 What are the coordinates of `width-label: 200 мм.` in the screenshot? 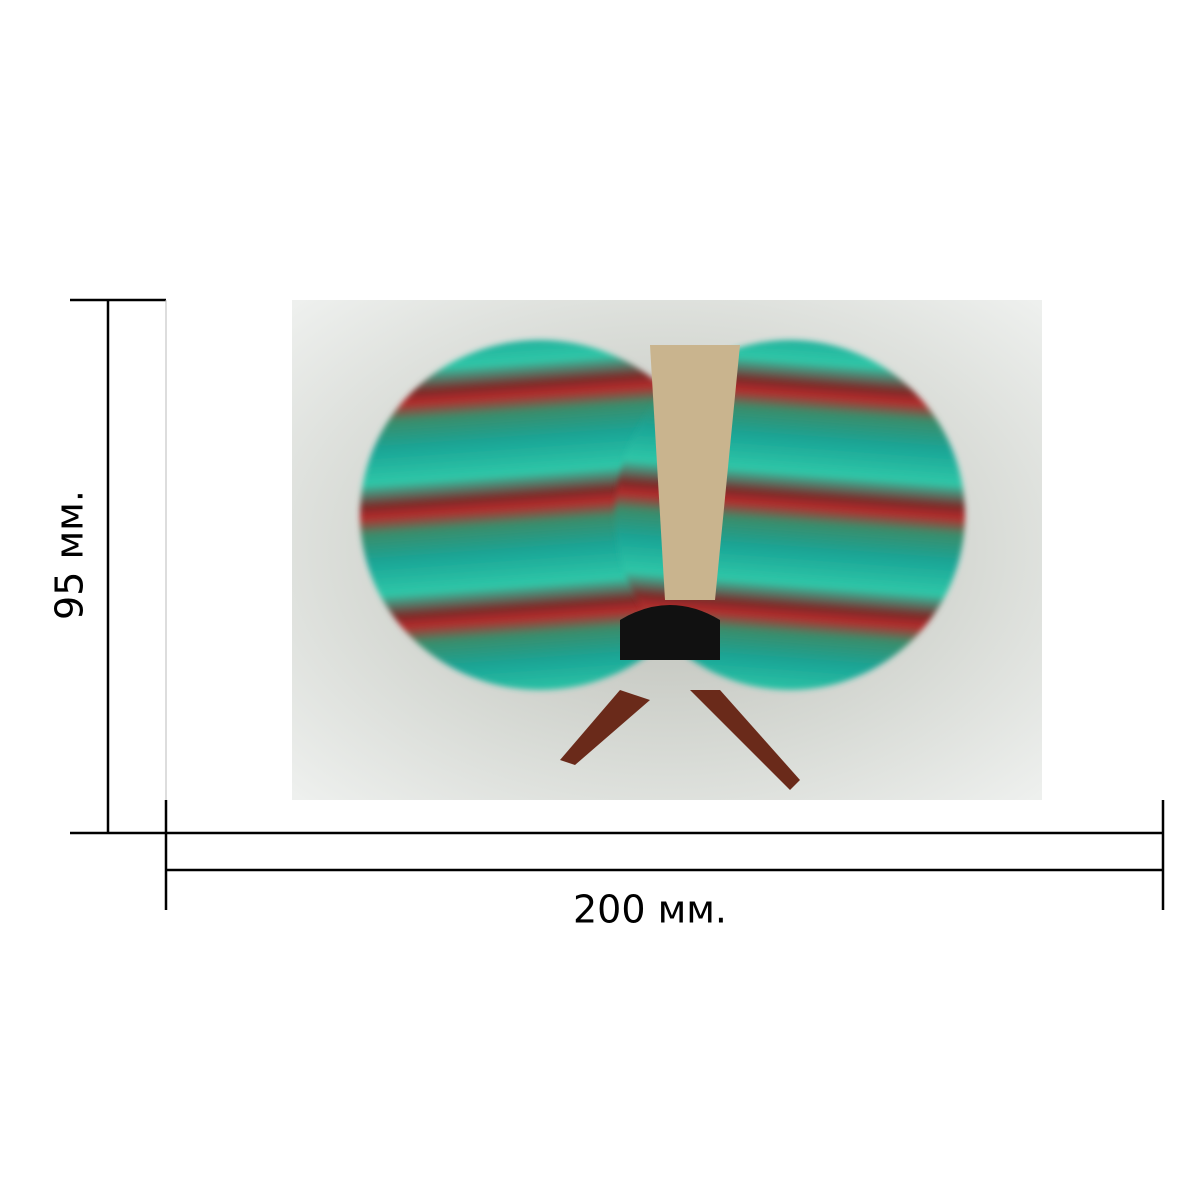 It's located at (650, 910).